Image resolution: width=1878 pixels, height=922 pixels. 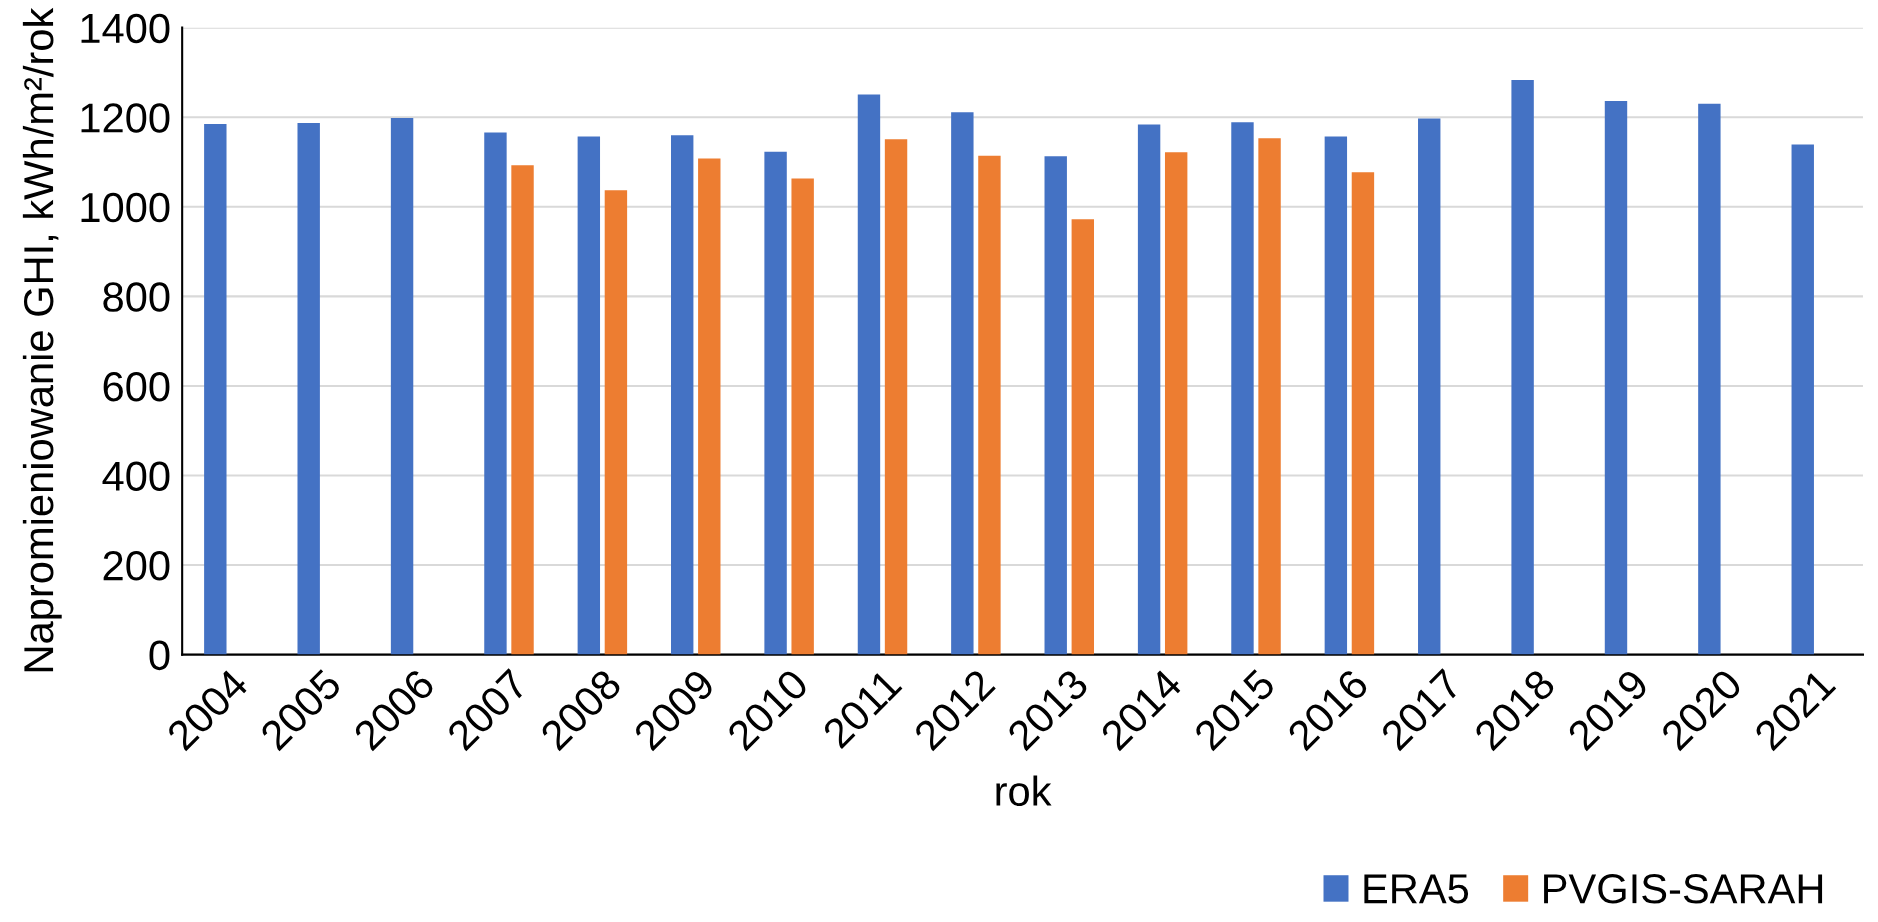 I want to click on y-tick-label: 1200, so click(x=125, y=118).